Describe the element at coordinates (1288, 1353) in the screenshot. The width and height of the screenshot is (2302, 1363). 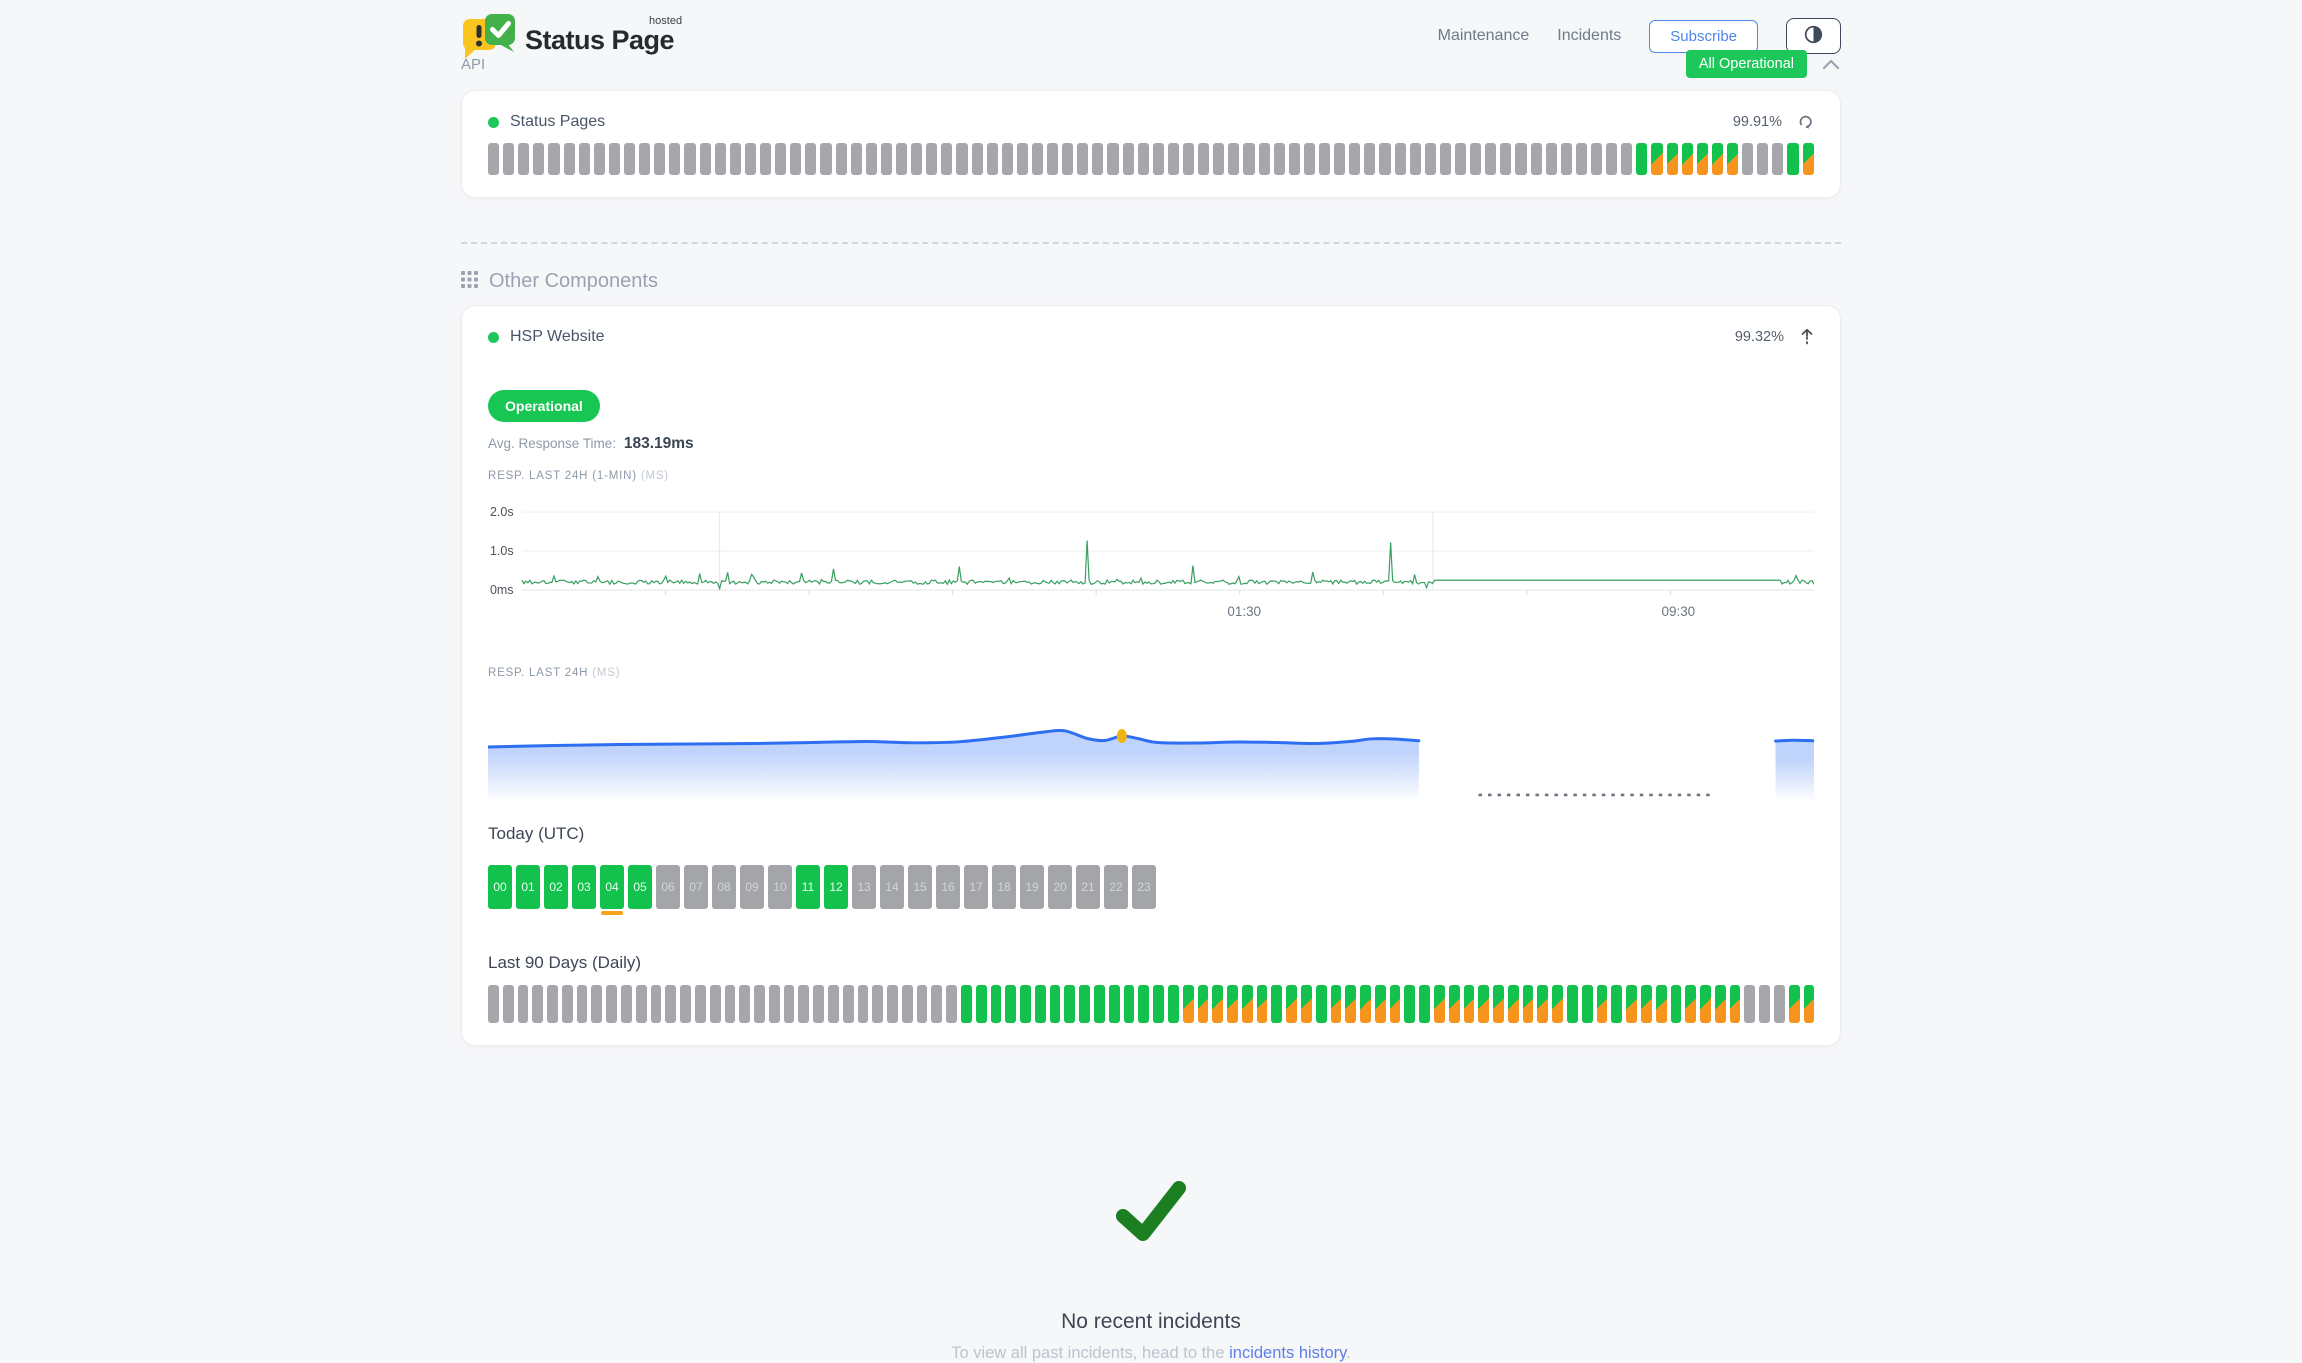
I see `incidents-history-link: incidents history` at that location.